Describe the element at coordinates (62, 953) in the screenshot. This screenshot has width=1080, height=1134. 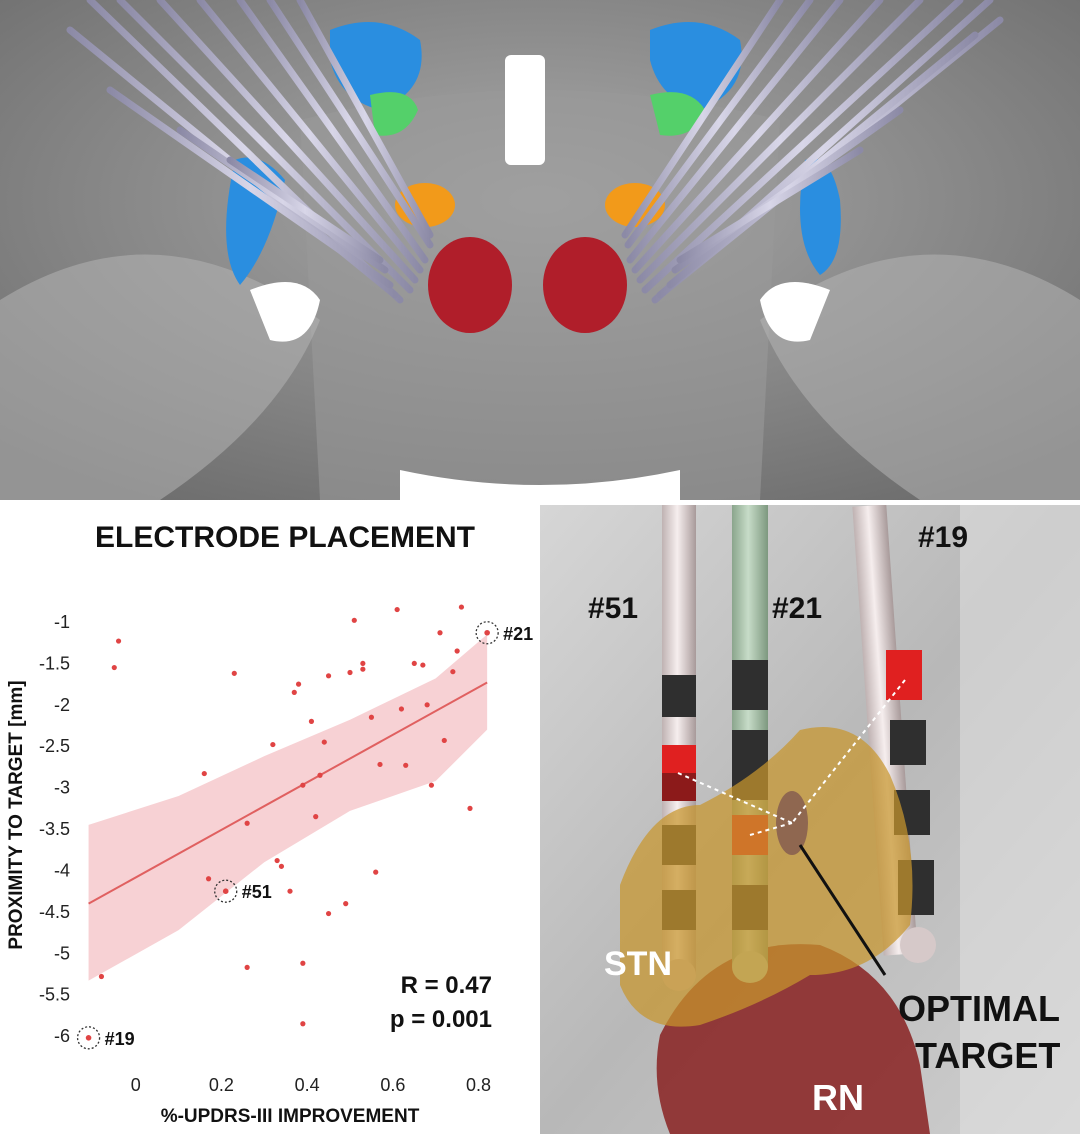
I see `y-tick-label: -5` at that location.